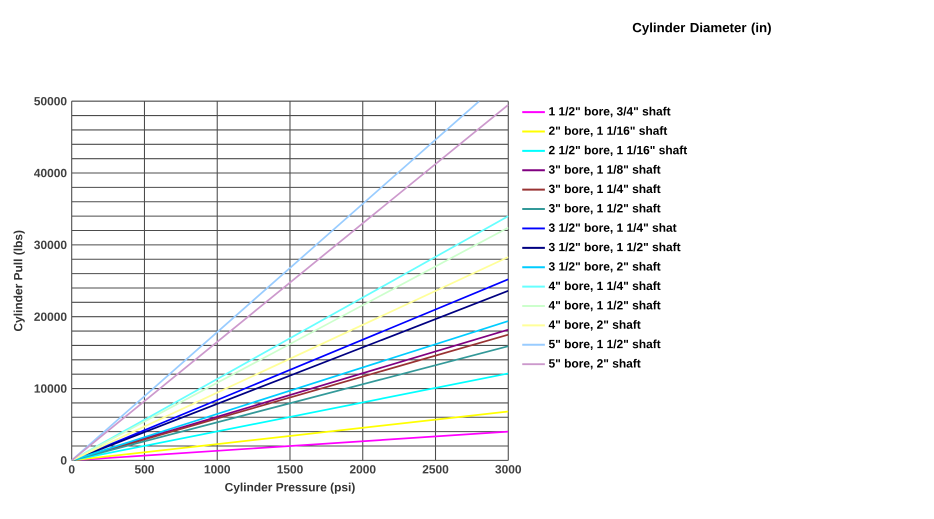 The width and height of the screenshot is (934, 519). I want to click on x-tick-label: 3000, so click(508, 469).